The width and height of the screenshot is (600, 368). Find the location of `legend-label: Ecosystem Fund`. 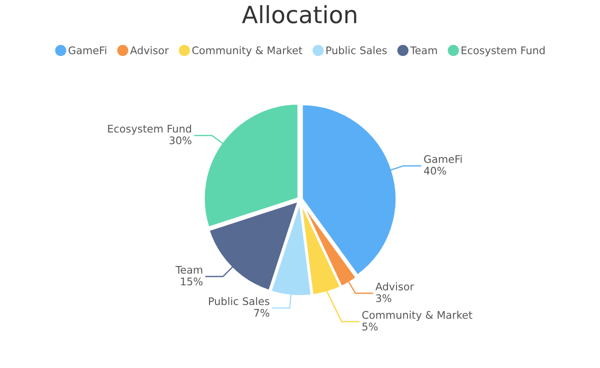

legend-label: Ecosystem Fund is located at coordinates (503, 51).